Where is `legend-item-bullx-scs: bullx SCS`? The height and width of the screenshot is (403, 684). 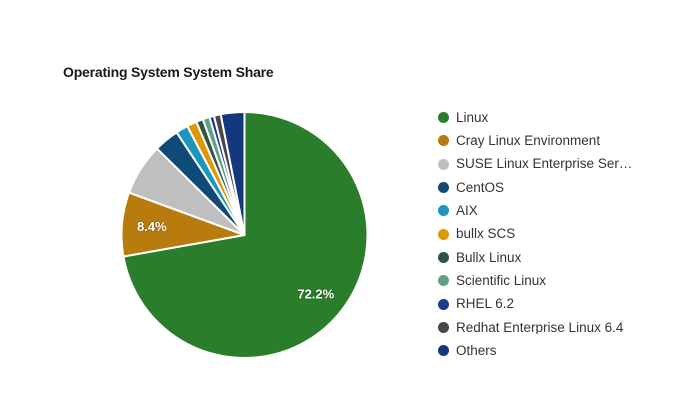 legend-item-bullx-scs: bullx SCS is located at coordinates (558, 233).